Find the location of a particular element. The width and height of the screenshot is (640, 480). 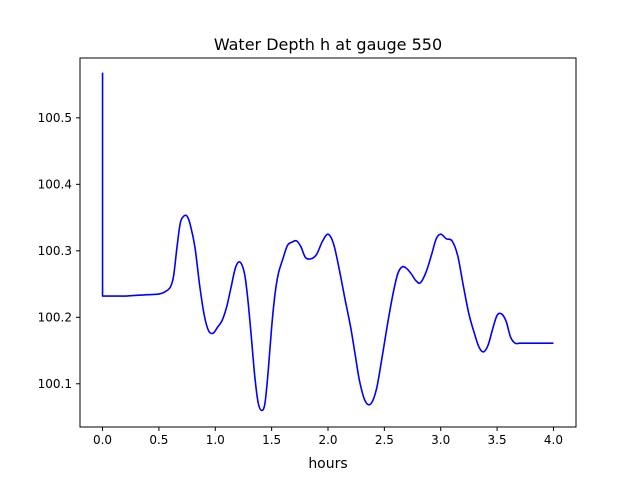

x-tick-label: 2.0 is located at coordinates (327, 440).